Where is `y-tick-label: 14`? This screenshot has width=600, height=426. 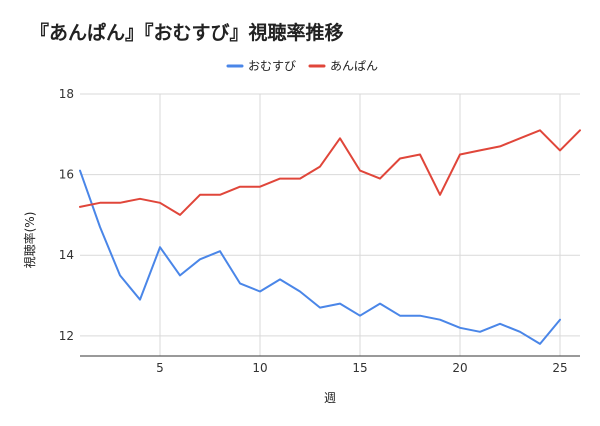 y-tick-label: 14 is located at coordinates (66, 255).